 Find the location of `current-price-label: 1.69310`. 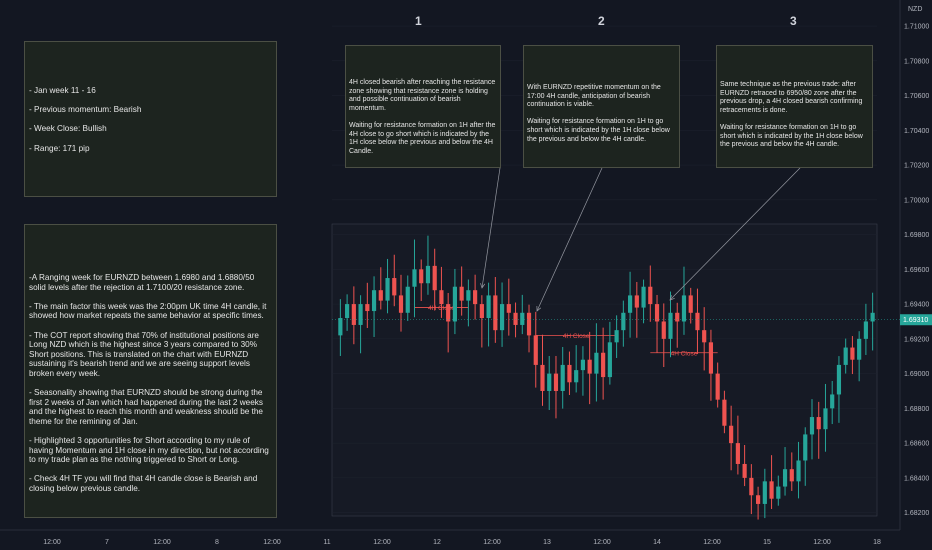

current-price-label: 1.69310 is located at coordinates (632, 320).